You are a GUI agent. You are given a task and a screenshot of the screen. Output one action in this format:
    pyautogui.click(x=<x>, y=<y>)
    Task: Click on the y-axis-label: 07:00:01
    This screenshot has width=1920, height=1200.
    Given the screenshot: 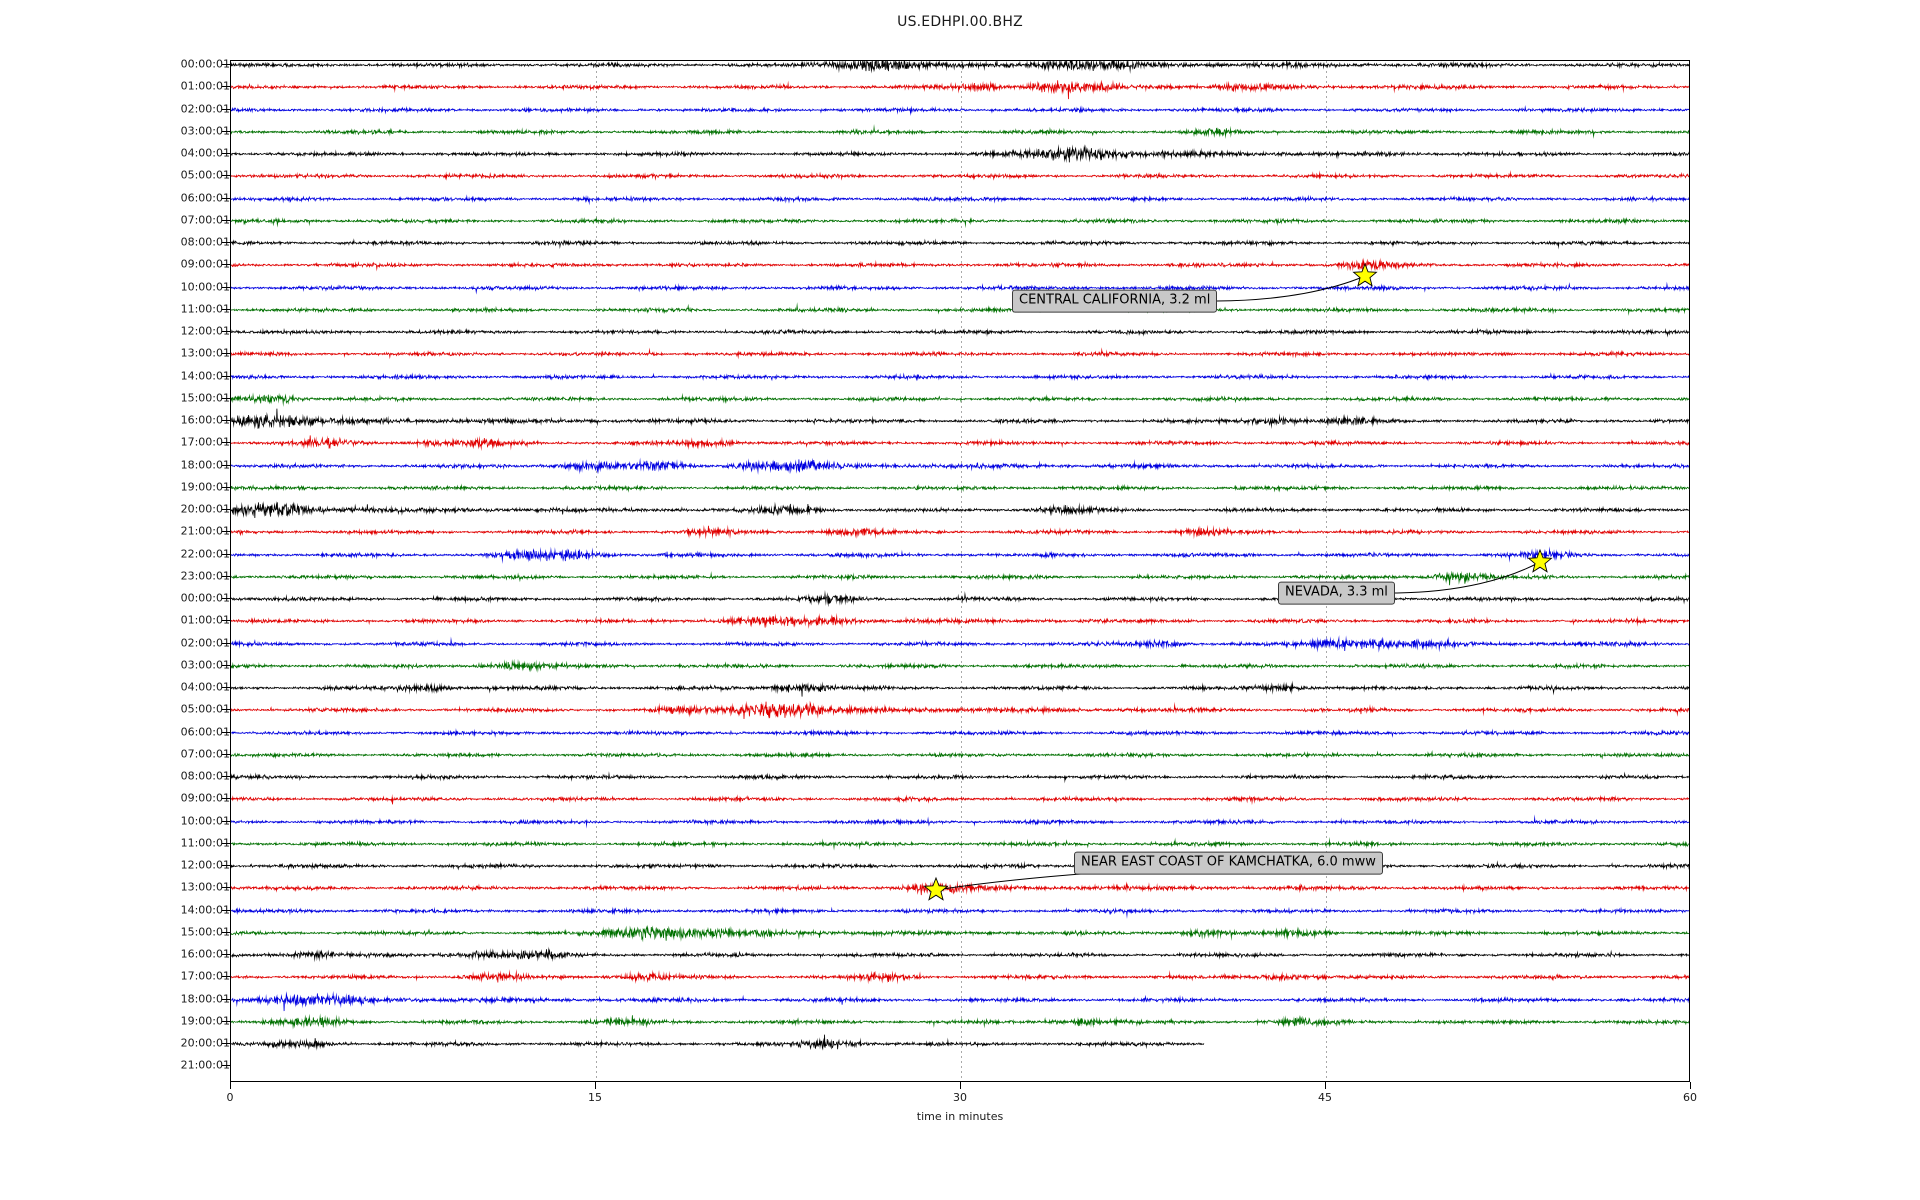 What is the action you would take?
    pyautogui.click(x=205, y=754)
    